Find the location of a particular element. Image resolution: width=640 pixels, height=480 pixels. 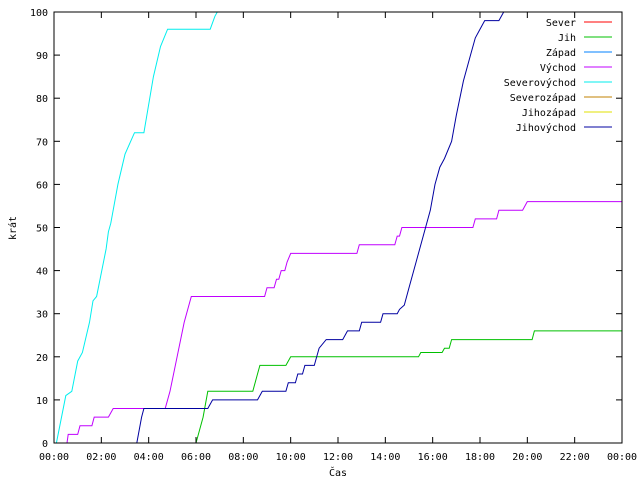

y-tick-label: 60 is located at coordinates (42, 185).